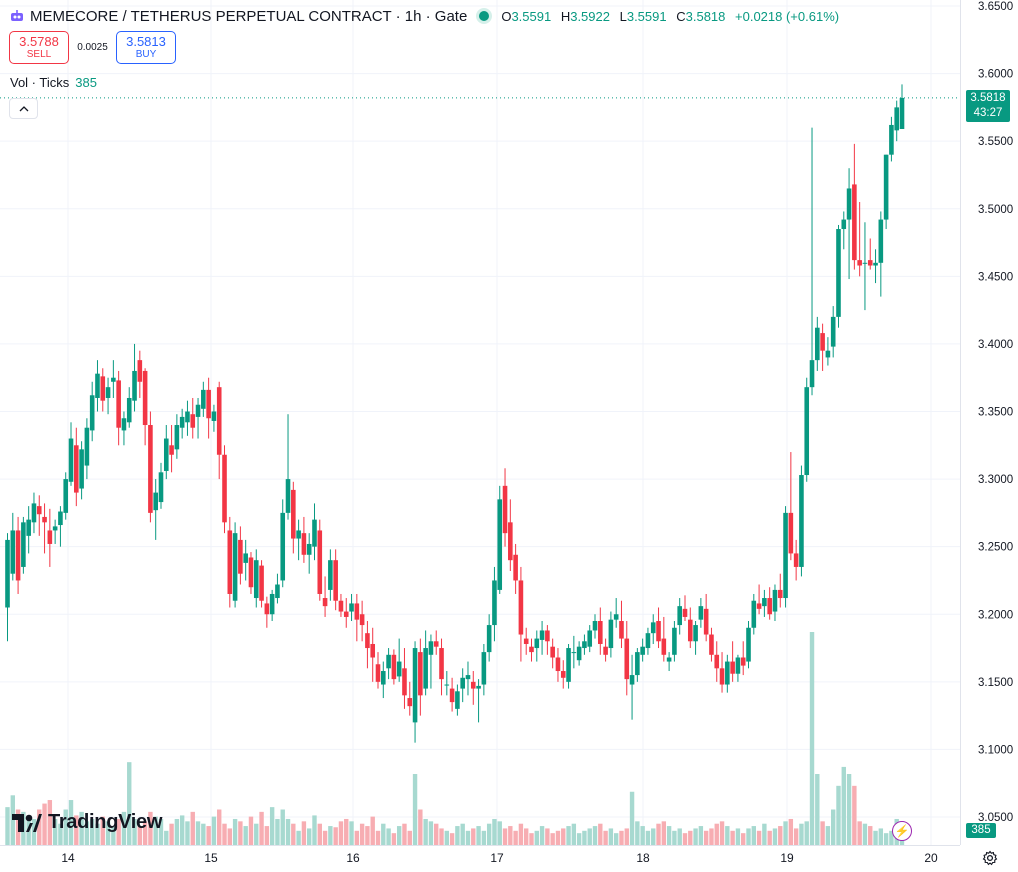  I want to click on price-tick-label: 3.6000, so click(995, 75).